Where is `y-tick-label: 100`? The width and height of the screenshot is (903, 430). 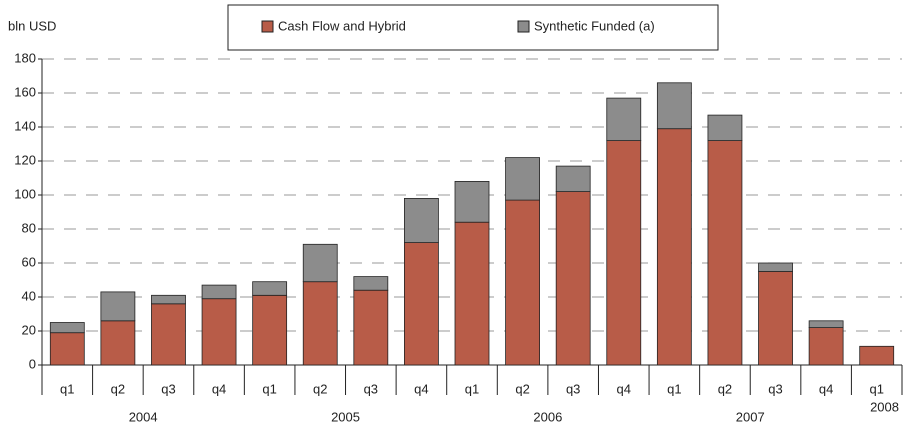
y-tick-label: 100 is located at coordinates (25, 193).